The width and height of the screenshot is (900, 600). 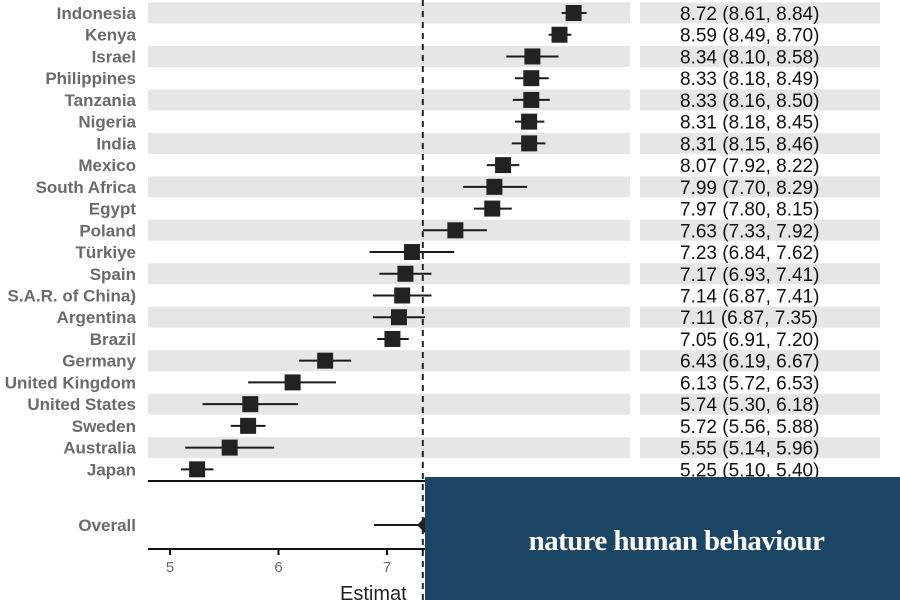 I want to click on country-label: Spain, so click(x=113, y=274).